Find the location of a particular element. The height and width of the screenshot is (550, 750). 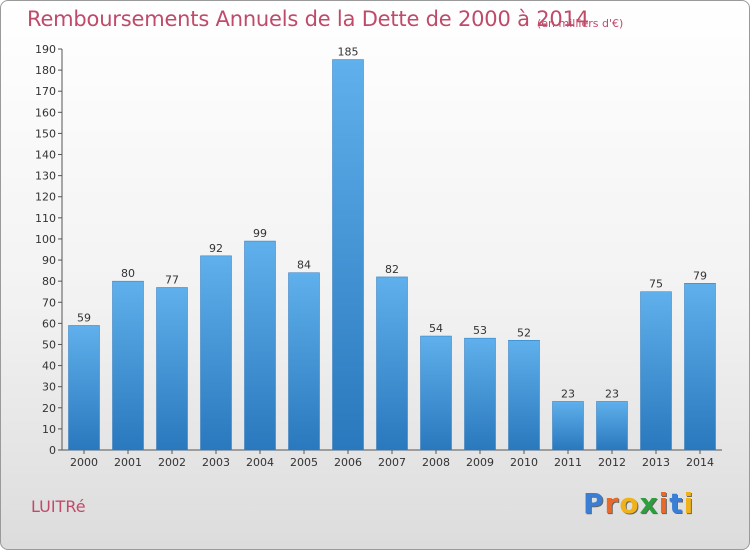

y-tick-label: 10 is located at coordinates (49, 429).